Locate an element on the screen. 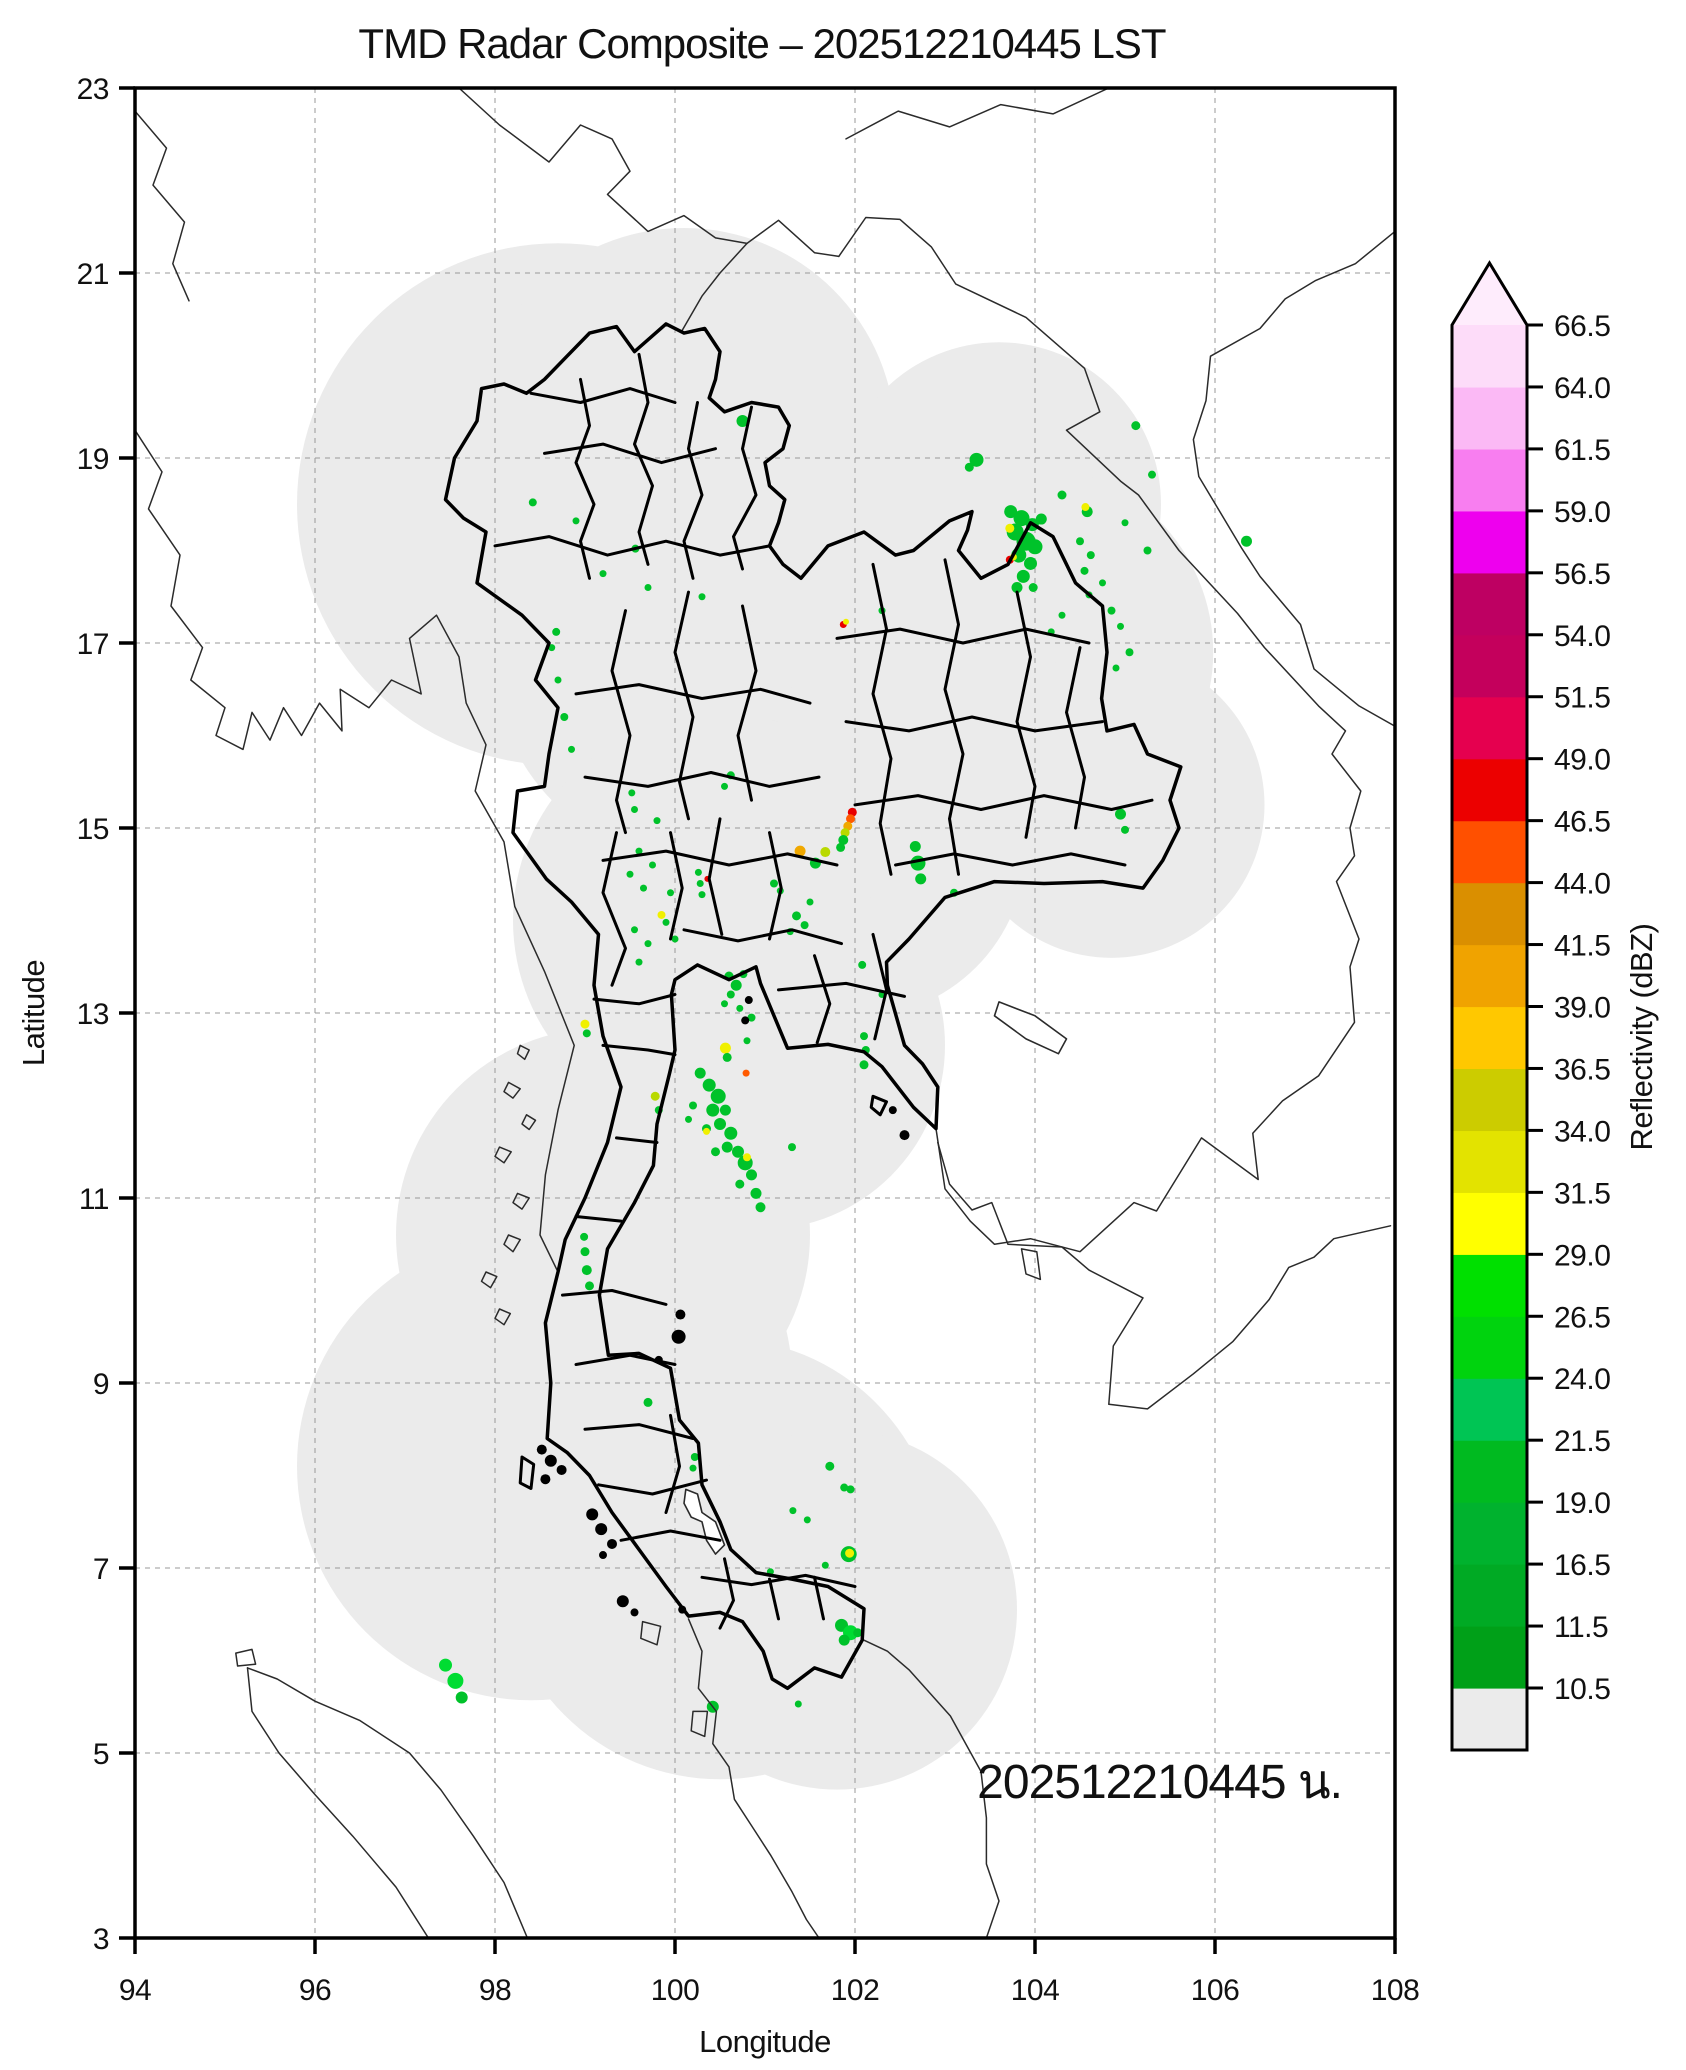 The image size is (1686, 2070). colorbar-tick-label: 64.0 is located at coordinates (1582, 388).